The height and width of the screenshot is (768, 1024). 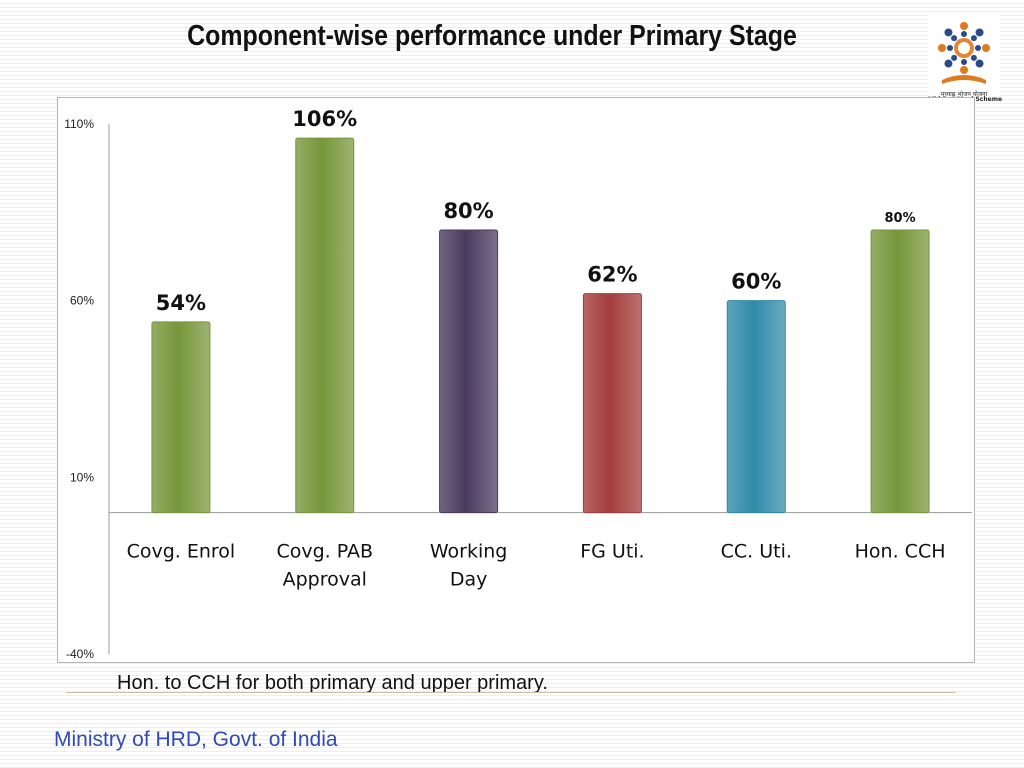 What do you see at coordinates (82, 477) in the screenshot?
I see `y-tick-label: 10%` at bounding box center [82, 477].